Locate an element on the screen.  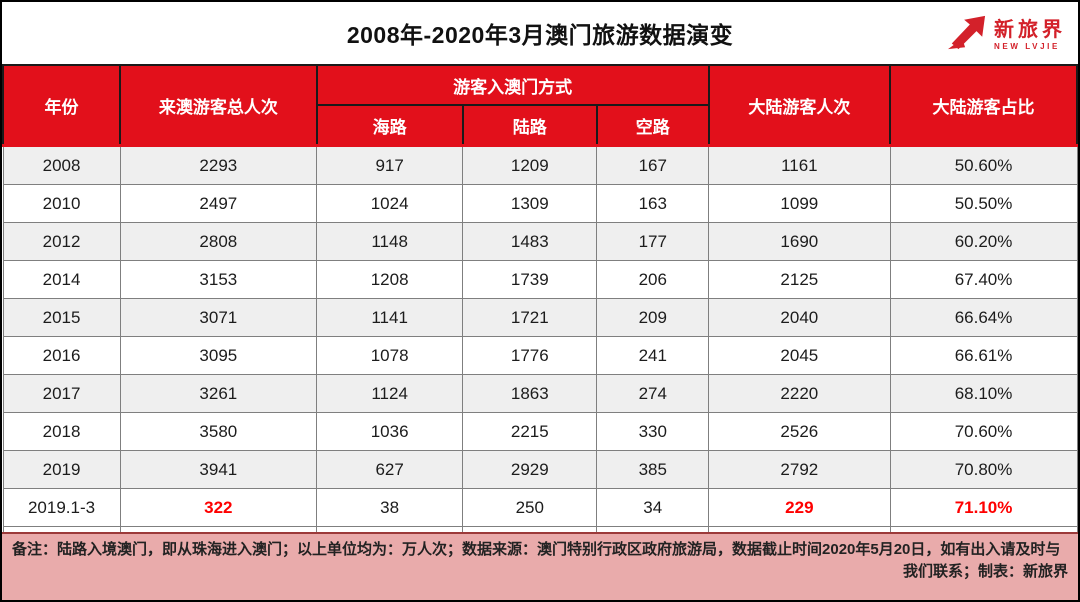
table-cell: 1309 is located at coordinates (530, 203).